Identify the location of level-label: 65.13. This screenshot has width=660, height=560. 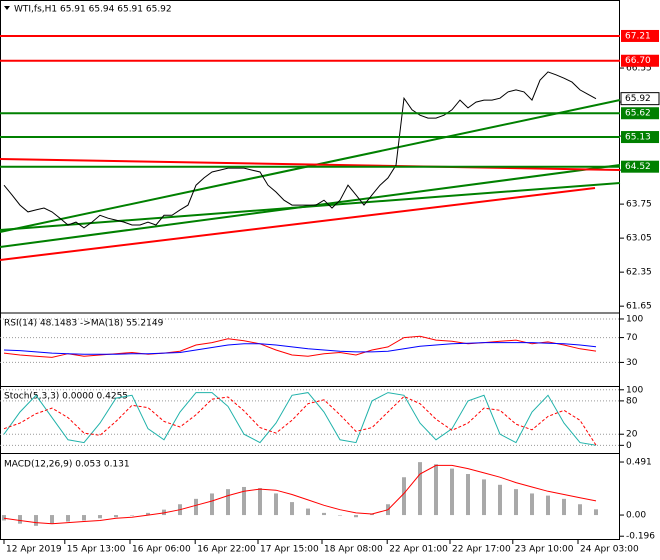
(638, 138).